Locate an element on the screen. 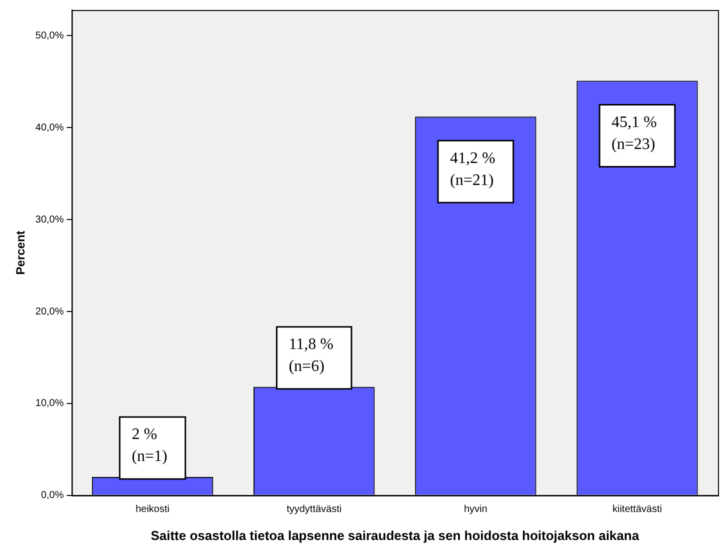 This screenshot has height=554, width=728. x-tick-label: kiitettävästi is located at coordinates (637, 510).